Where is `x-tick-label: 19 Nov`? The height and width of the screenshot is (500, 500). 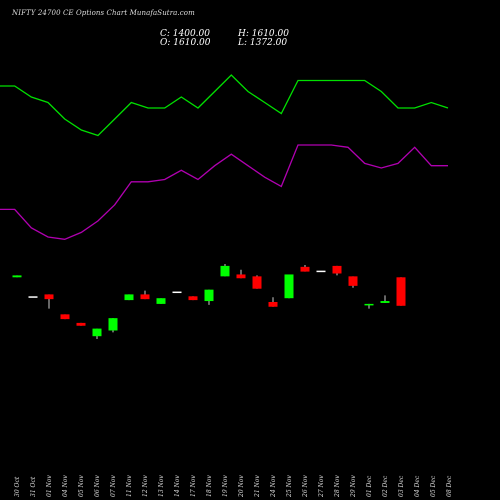
x-tick-label: 19 Nov is located at coordinates (225, 486).